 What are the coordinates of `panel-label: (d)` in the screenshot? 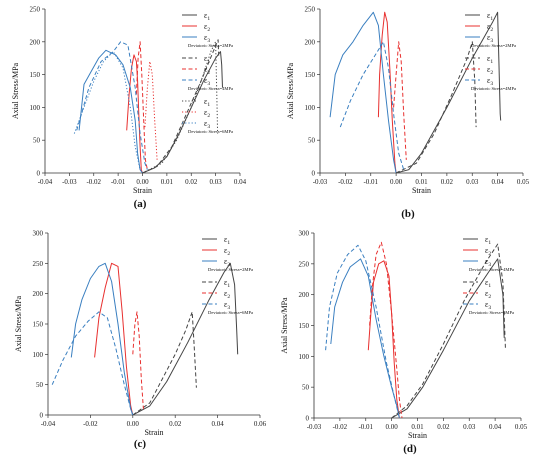 It's located at (410, 449).